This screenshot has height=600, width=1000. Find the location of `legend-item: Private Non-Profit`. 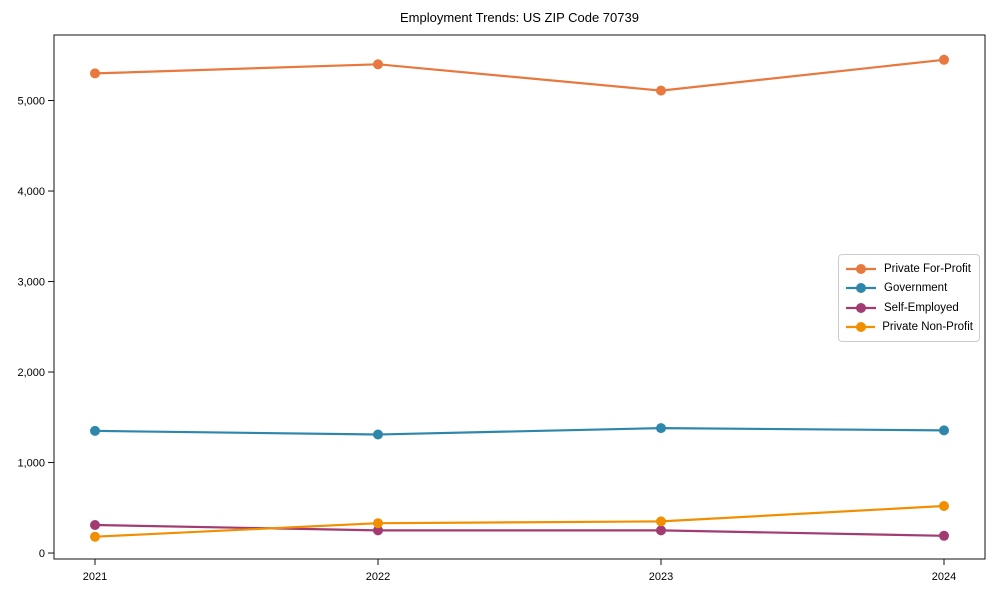

legend-item: Private Non-Profit is located at coordinates (909, 327).